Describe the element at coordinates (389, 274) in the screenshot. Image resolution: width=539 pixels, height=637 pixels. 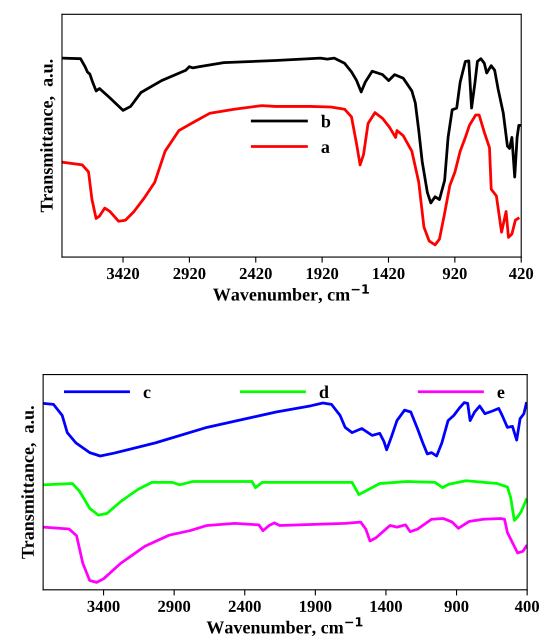
I see `x-tick-label: 1420` at that location.